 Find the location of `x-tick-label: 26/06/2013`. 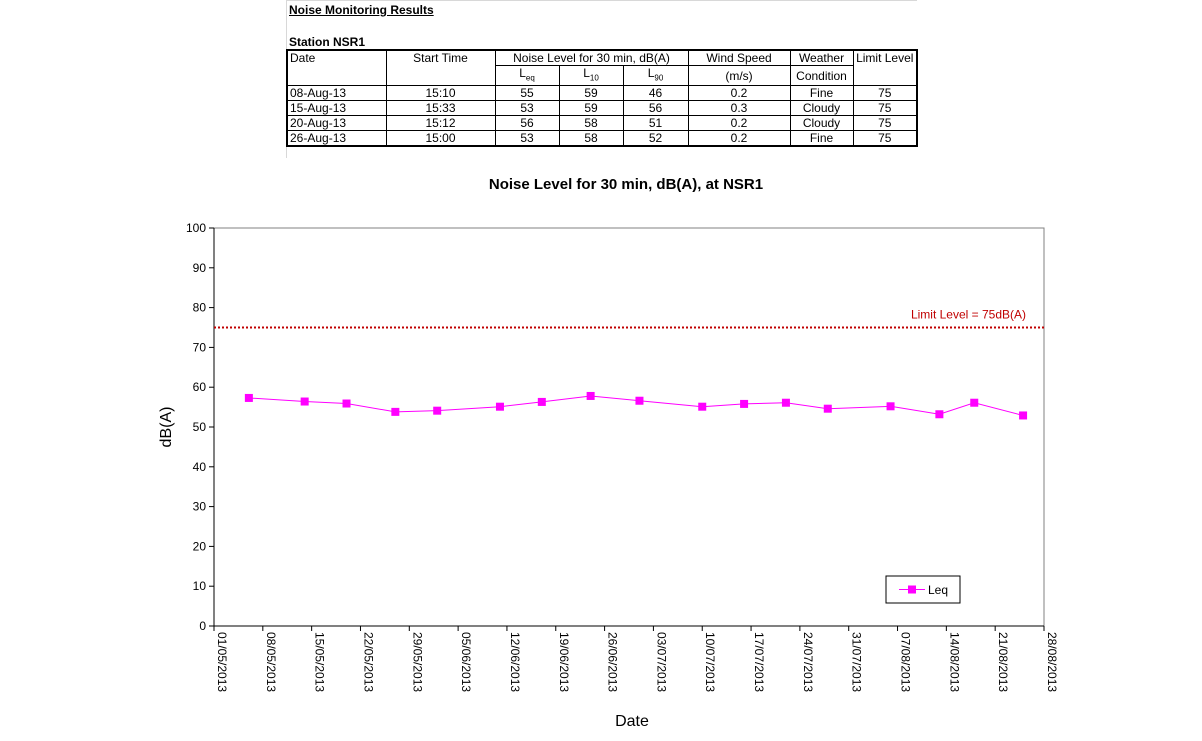

x-tick-label: 26/06/2013 is located at coordinates (613, 662).